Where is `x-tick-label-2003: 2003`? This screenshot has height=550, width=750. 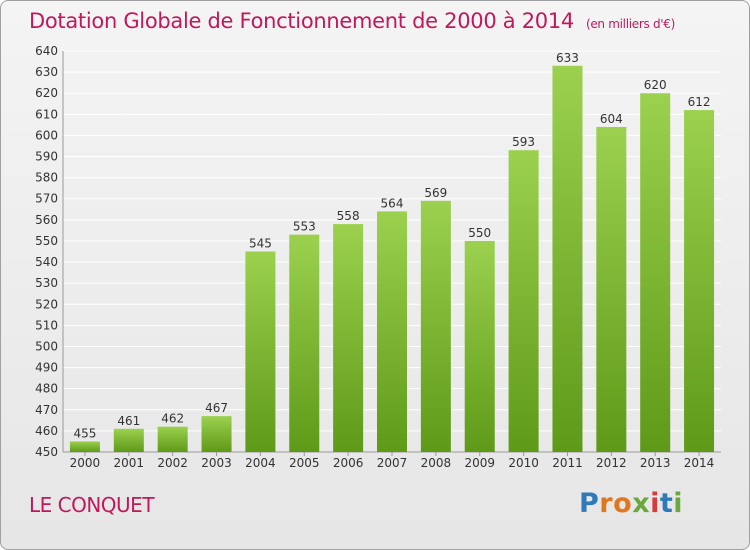
x-tick-label-2003: 2003 is located at coordinates (216, 463).